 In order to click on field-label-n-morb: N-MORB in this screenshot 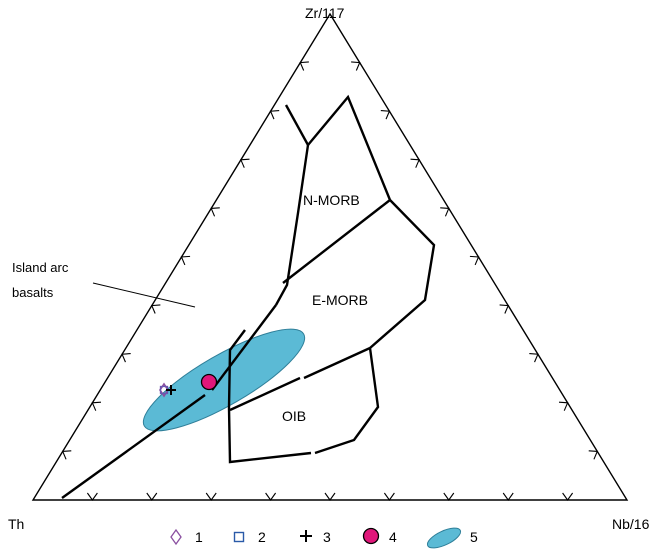, I will do `click(331, 200)`.